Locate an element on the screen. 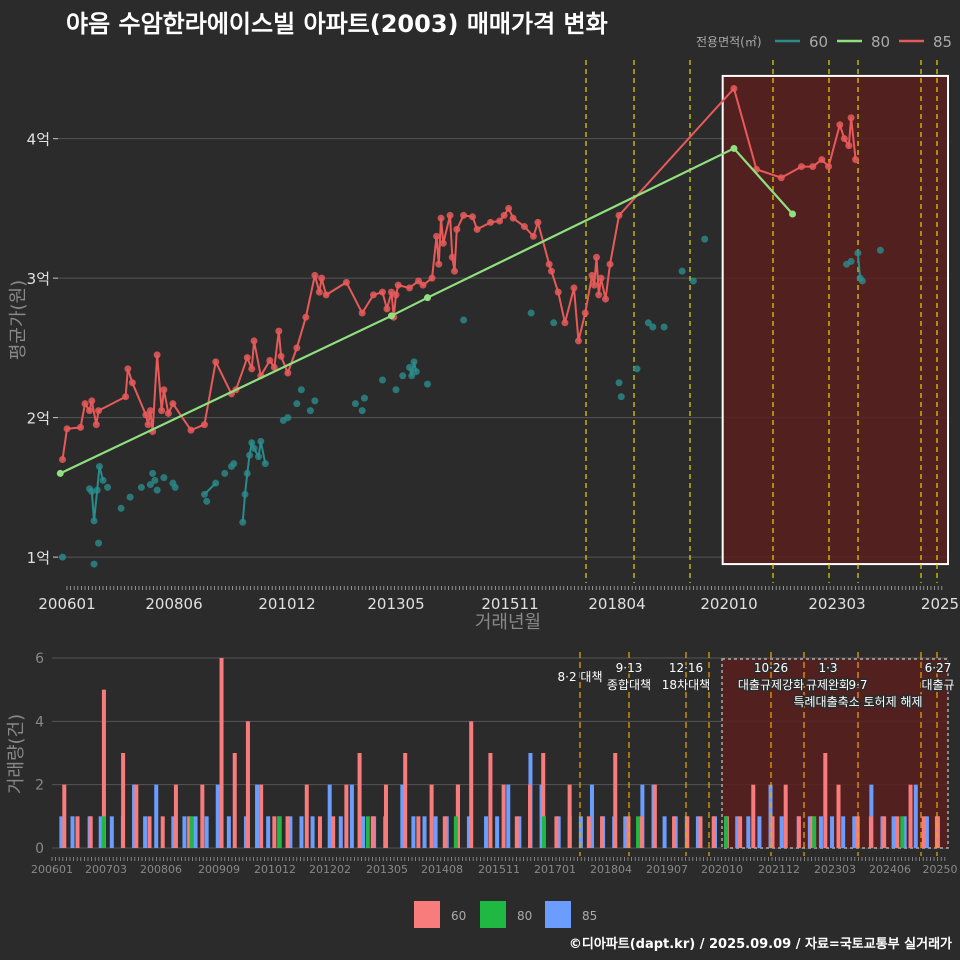  bar-legend-label: 80 is located at coordinates (524, 916).